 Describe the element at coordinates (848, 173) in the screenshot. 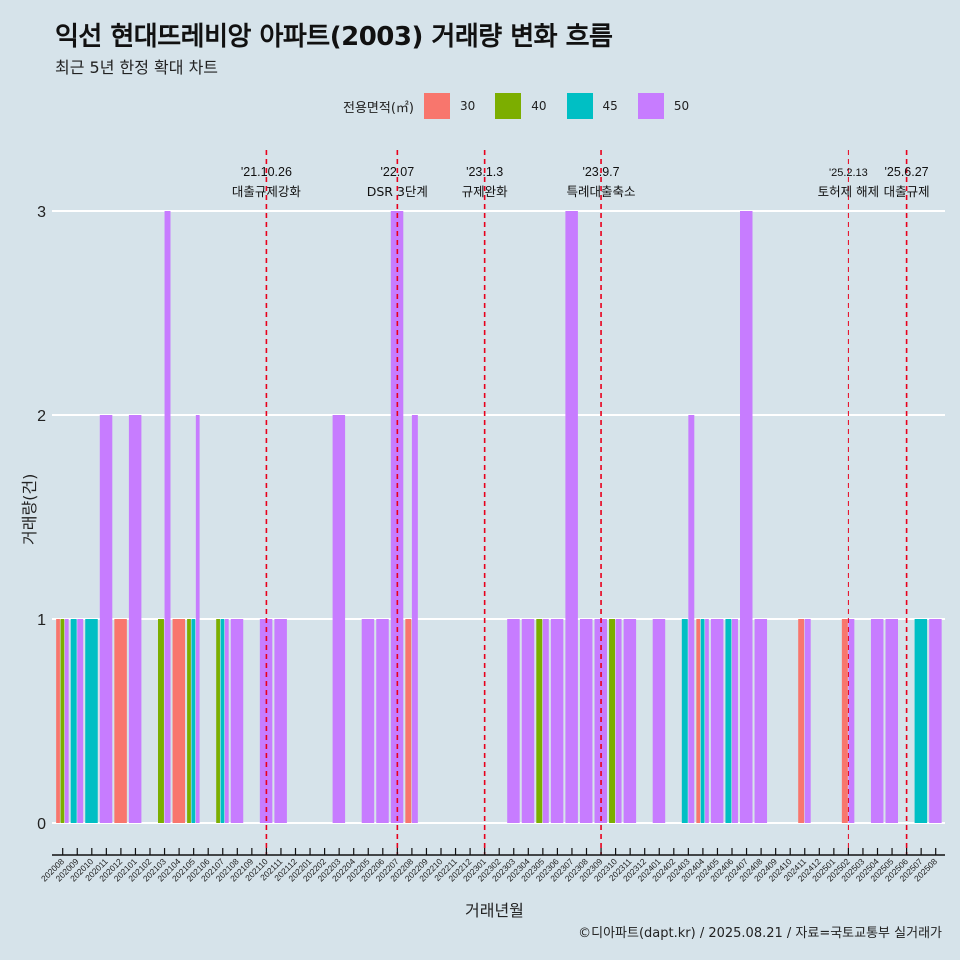

I see `event-date-label: '25.2.13` at that location.